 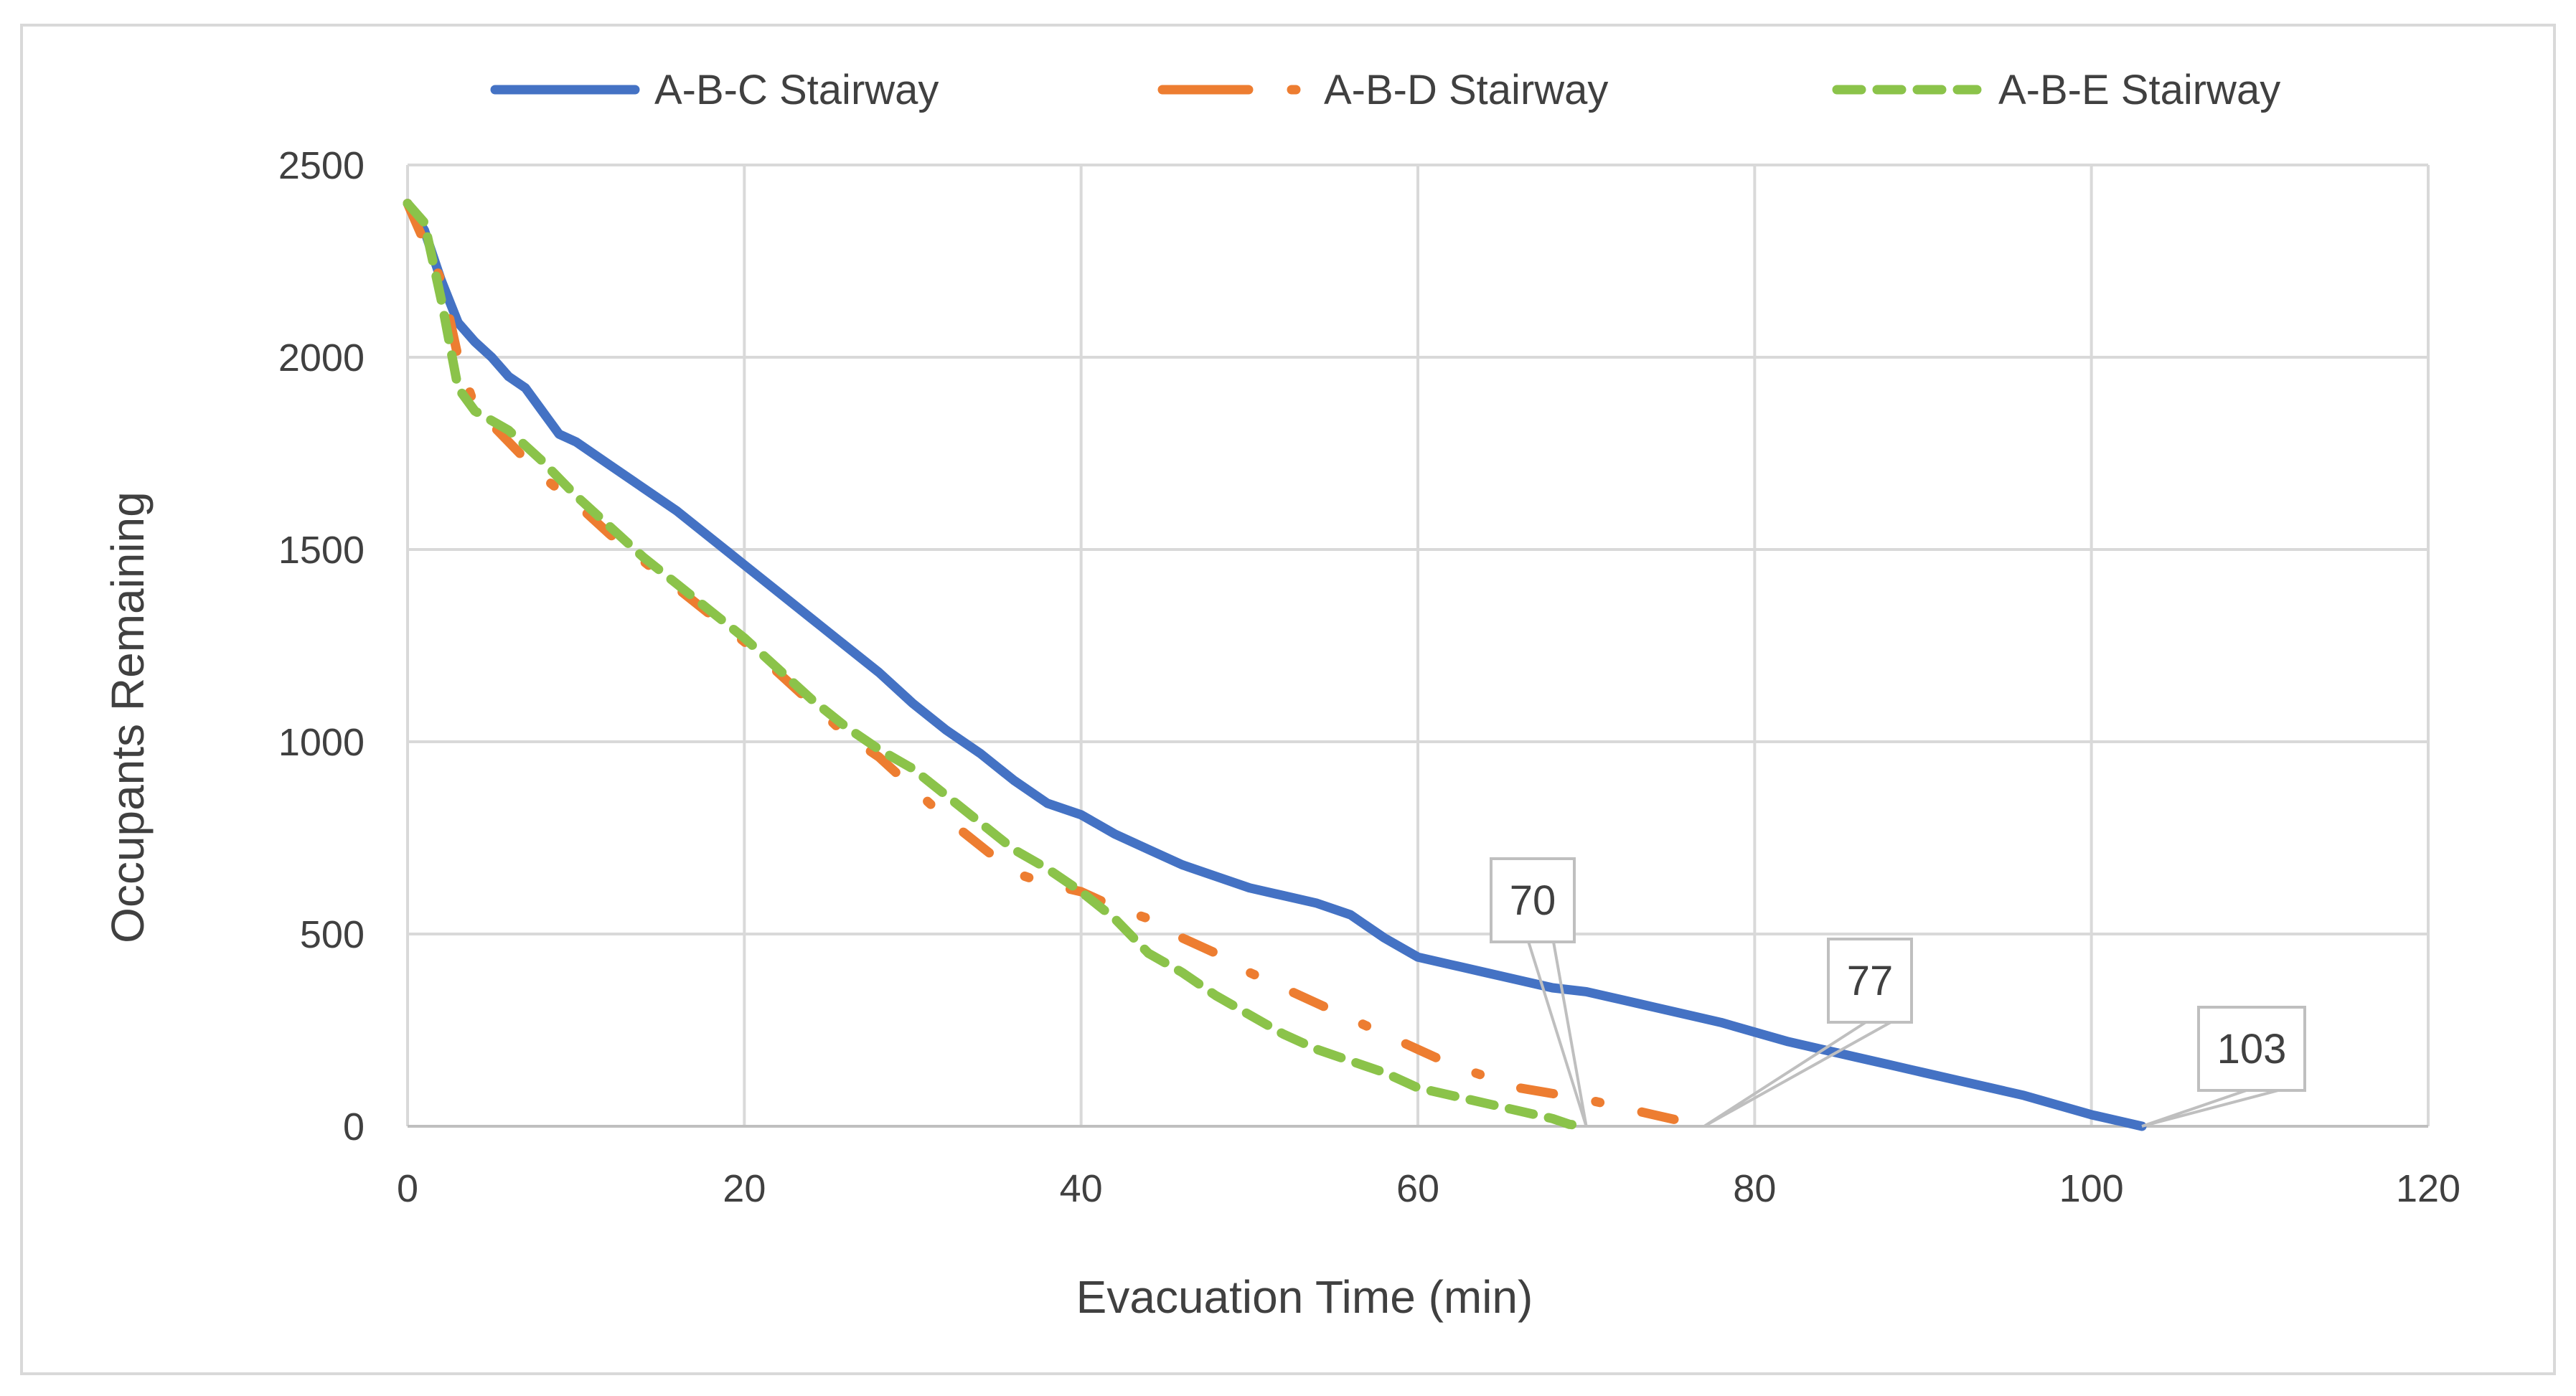 What do you see at coordinates (2091, 1188) in the screenshot?
I see `x-tick-label: 100` at bounding box center [2091, 1188].